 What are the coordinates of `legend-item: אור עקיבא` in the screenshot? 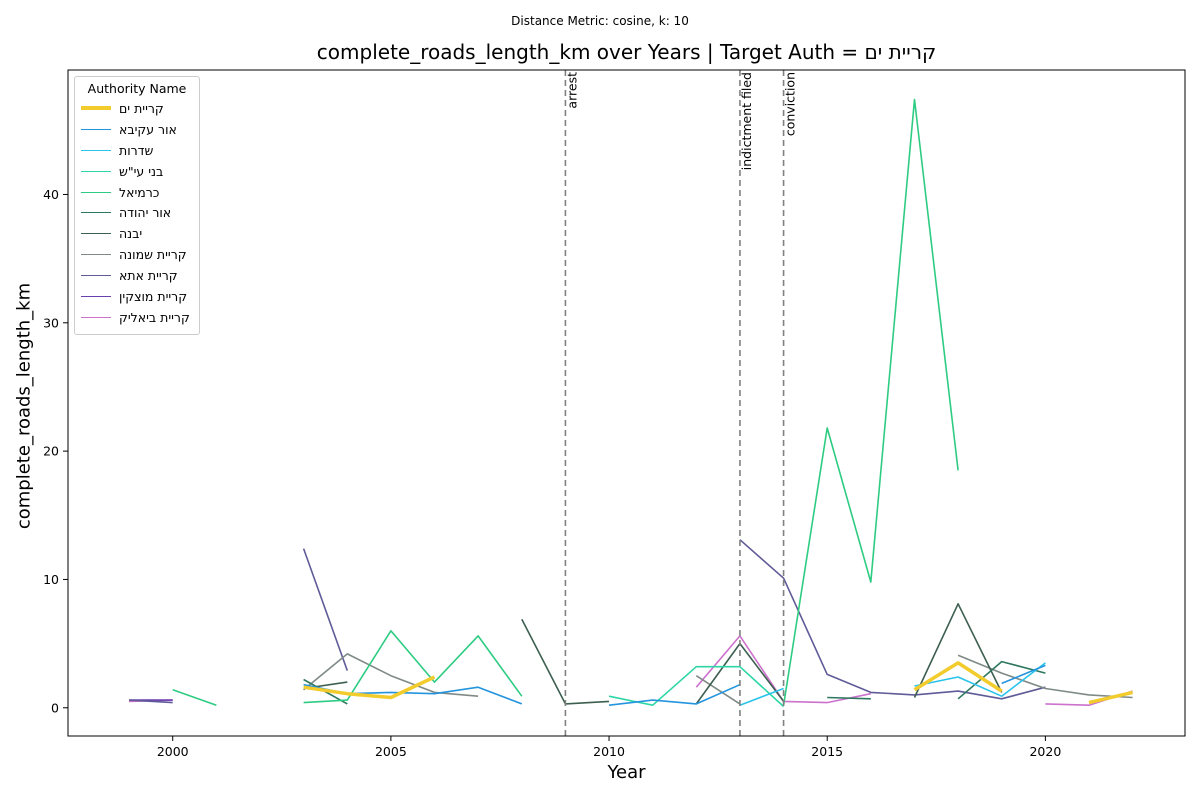 It's located at (137, 129).